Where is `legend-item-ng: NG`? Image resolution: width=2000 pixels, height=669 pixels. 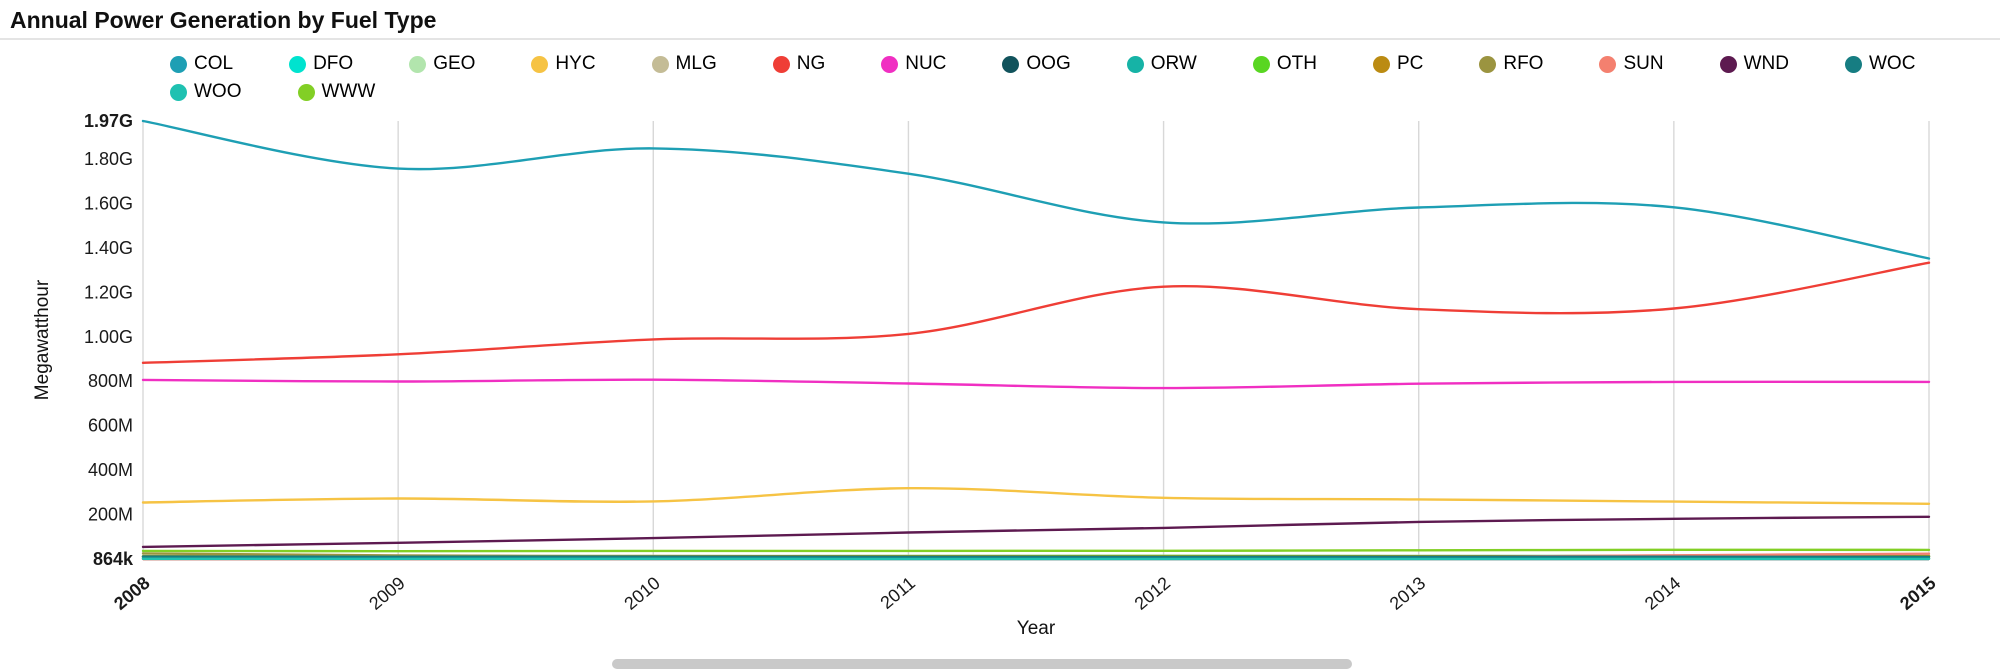
legend-item-ng: NG is located at coordinates (799, 64).